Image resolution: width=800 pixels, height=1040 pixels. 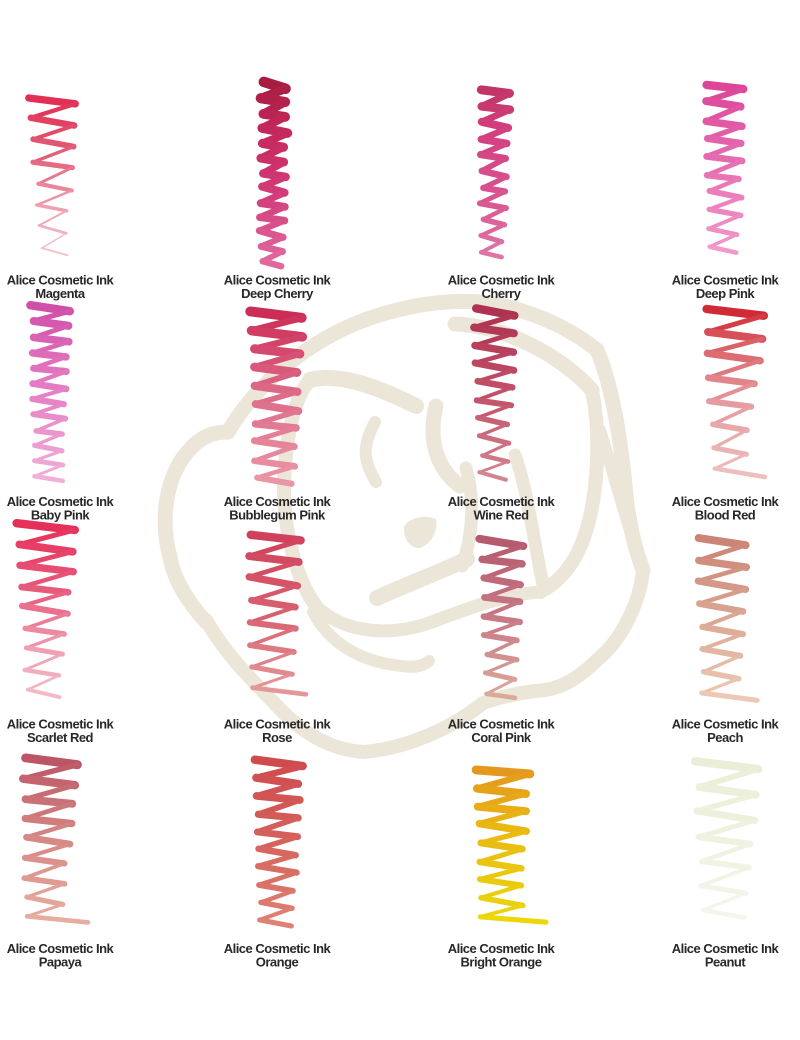 What do you see at coordinates (726, 962) in the screenshot?
I see `svg-text: Peanut` at bounding box center [726, 962].